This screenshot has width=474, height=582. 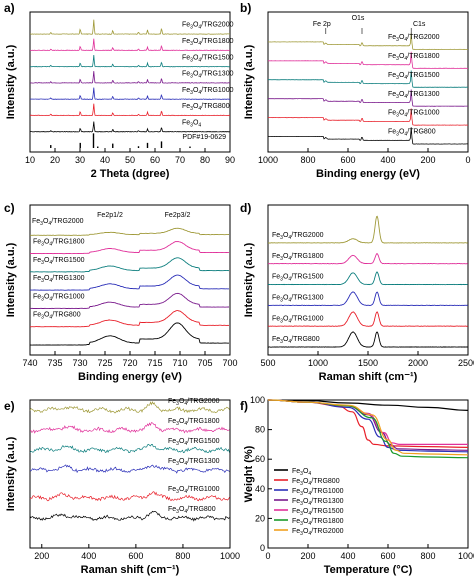 I want to click on legend-entry: Fe3O4/TRG1800, so click(x=318, y=522).